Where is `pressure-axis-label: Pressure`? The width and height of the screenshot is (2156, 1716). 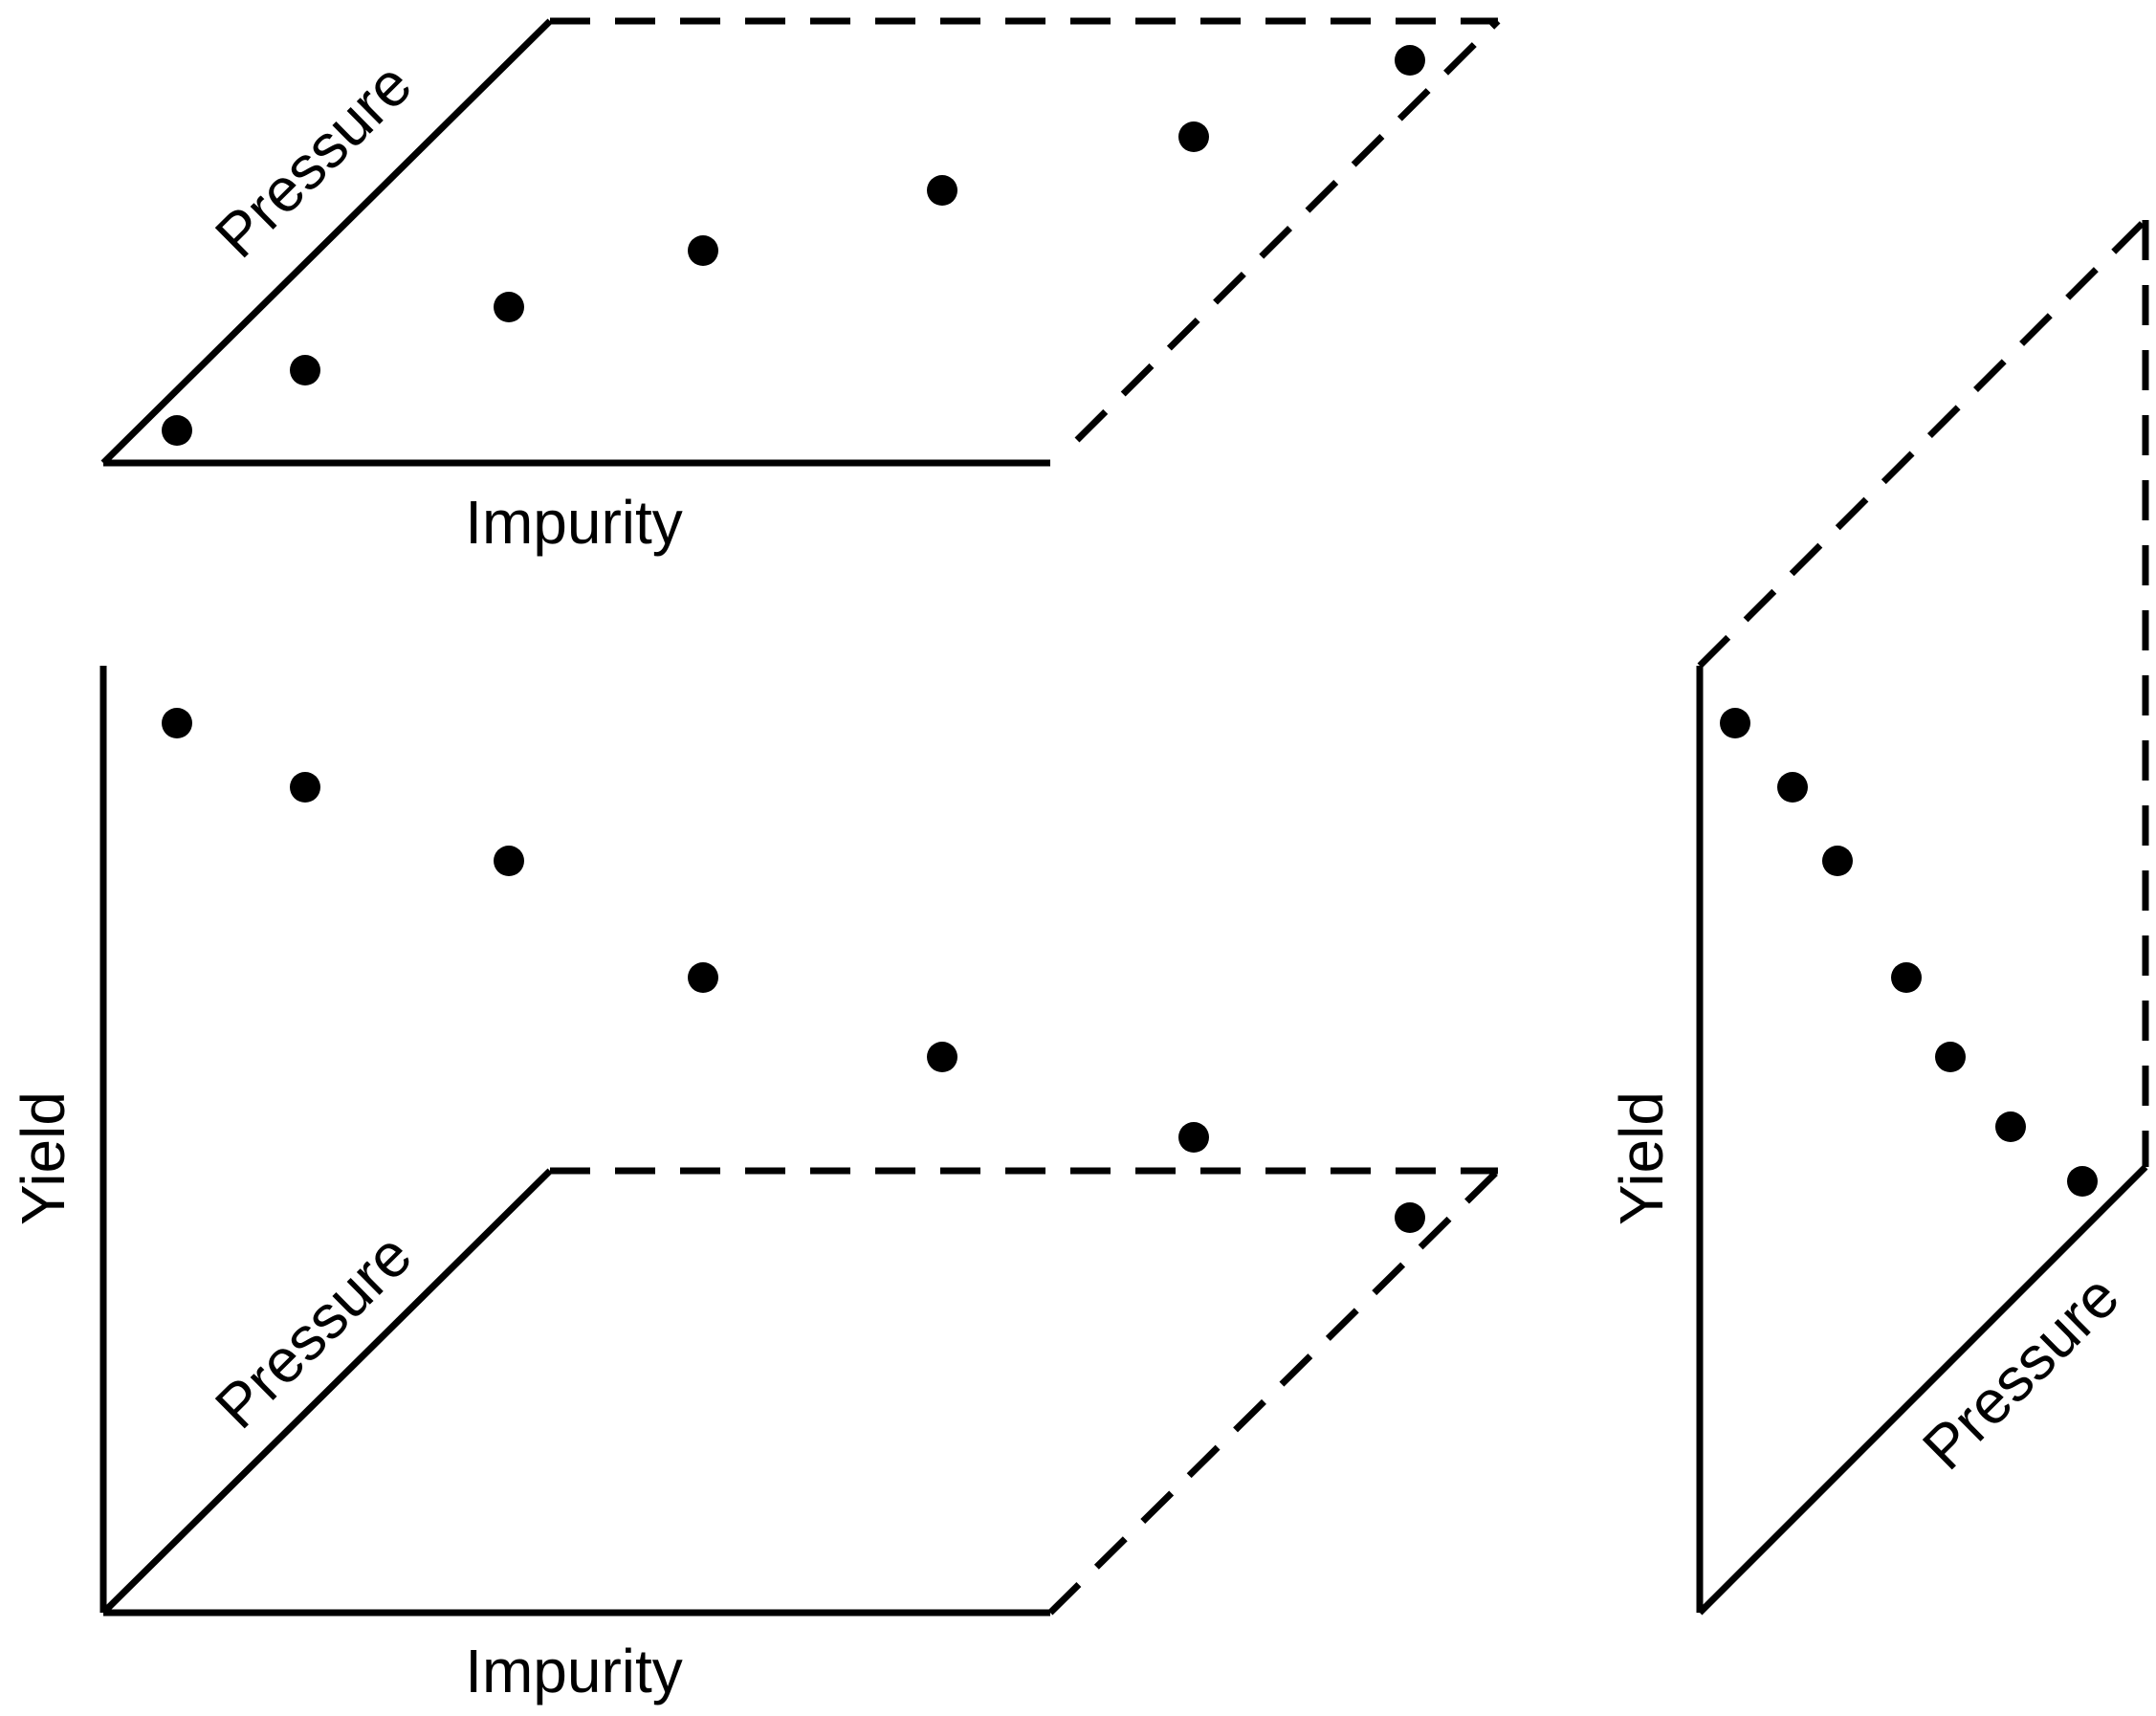
pressure-axis-label: Pressure is located at coordinates (313, 160).